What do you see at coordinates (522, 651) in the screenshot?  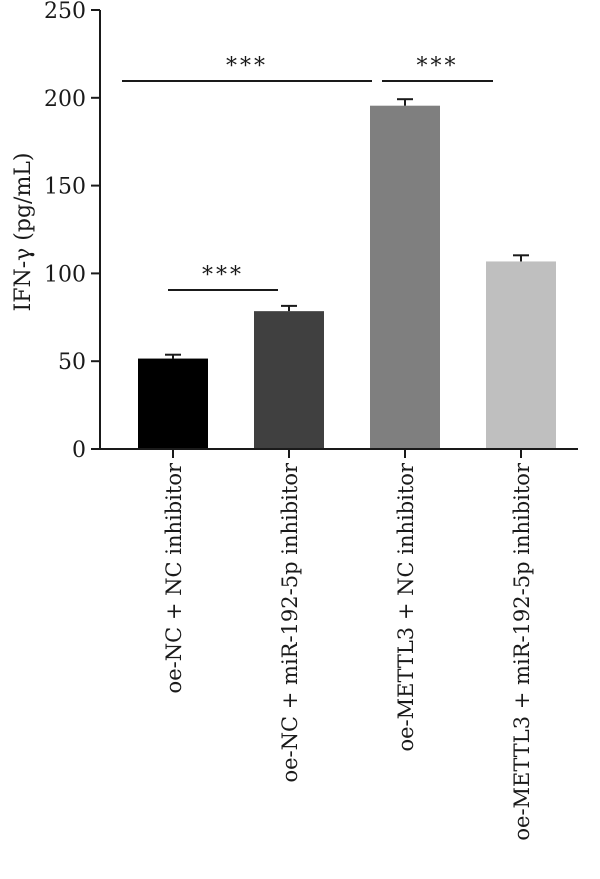 I see `x-tick-label: oe-METTL3 + miR-192-5p inhibitor` at bounding box center [522, 651].